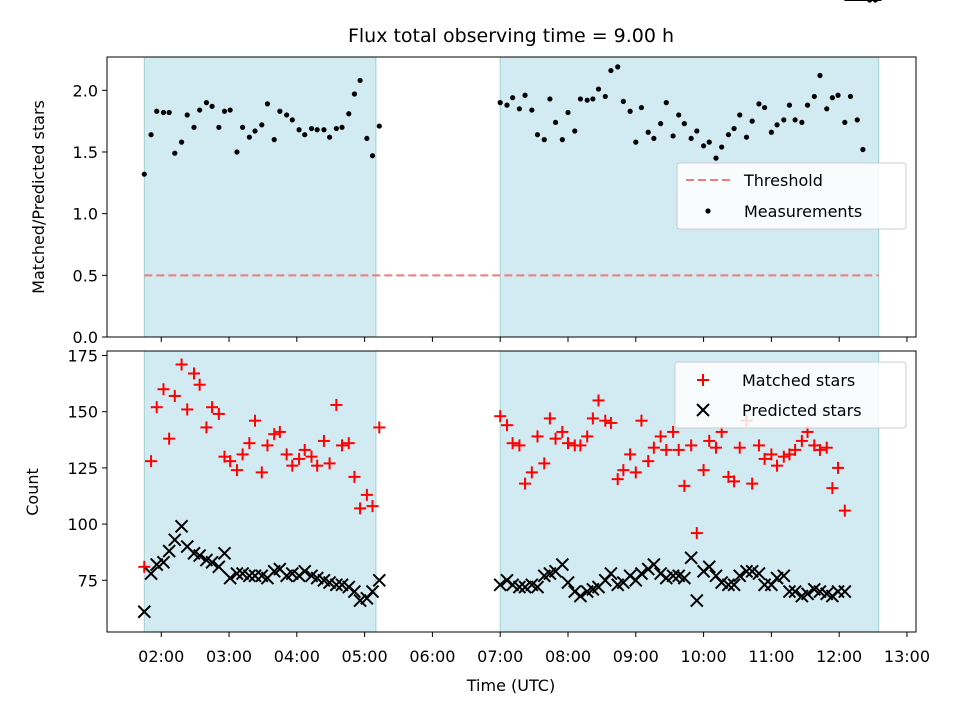 Image resolution: width=960 pixels, height=720 pixels. I want to click on legend-measurements-label: Measurements, so click(803, 211).